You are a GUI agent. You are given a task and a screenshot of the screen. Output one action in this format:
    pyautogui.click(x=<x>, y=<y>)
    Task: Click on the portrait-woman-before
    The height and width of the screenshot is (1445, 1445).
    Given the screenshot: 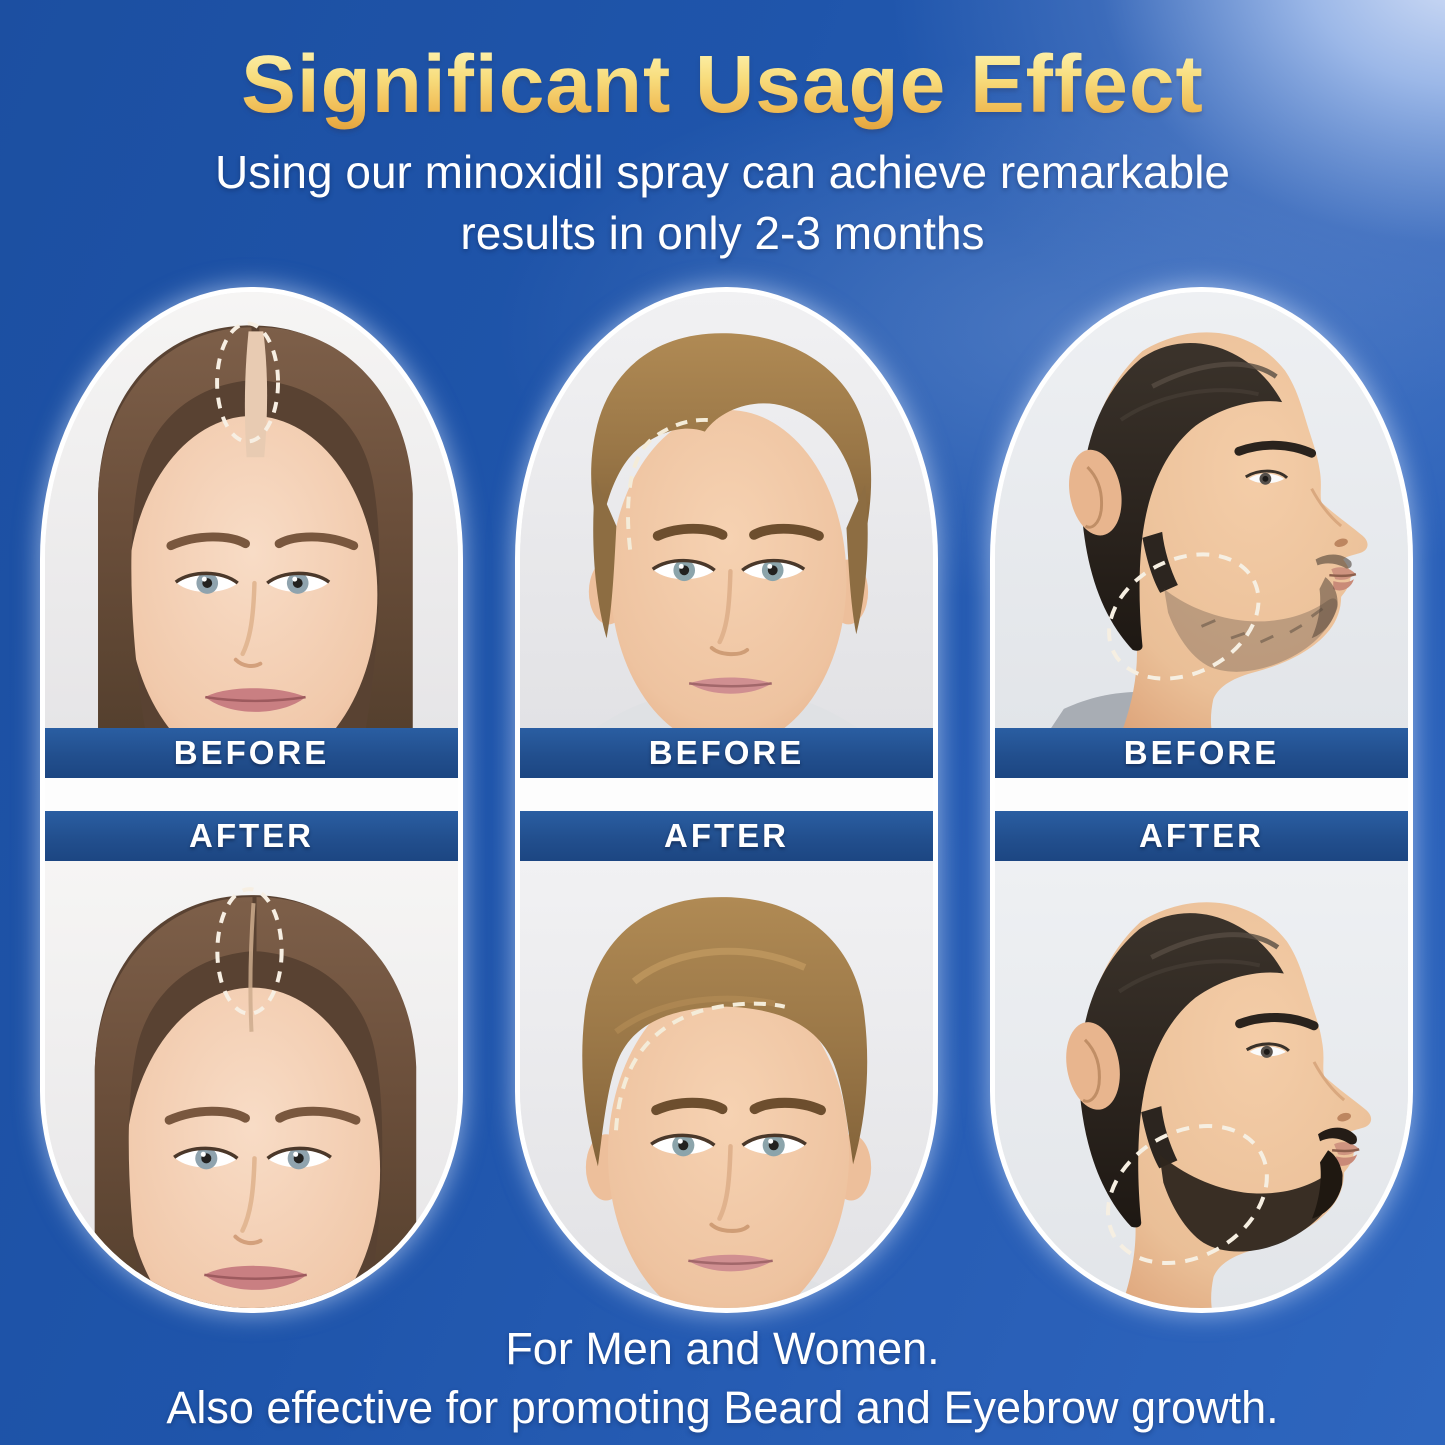 What is the action you would take?
    pyautogui.click(x=251, y=510)
    